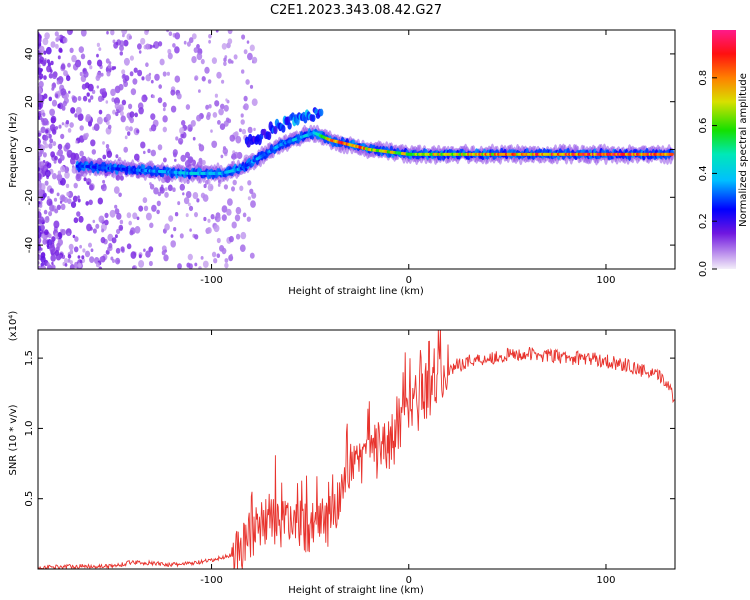  What do you see at coordinates (703, 173) in the screenshot?
I see `colorbar-tick-label: 0.4` at bounding box center [703, 173].